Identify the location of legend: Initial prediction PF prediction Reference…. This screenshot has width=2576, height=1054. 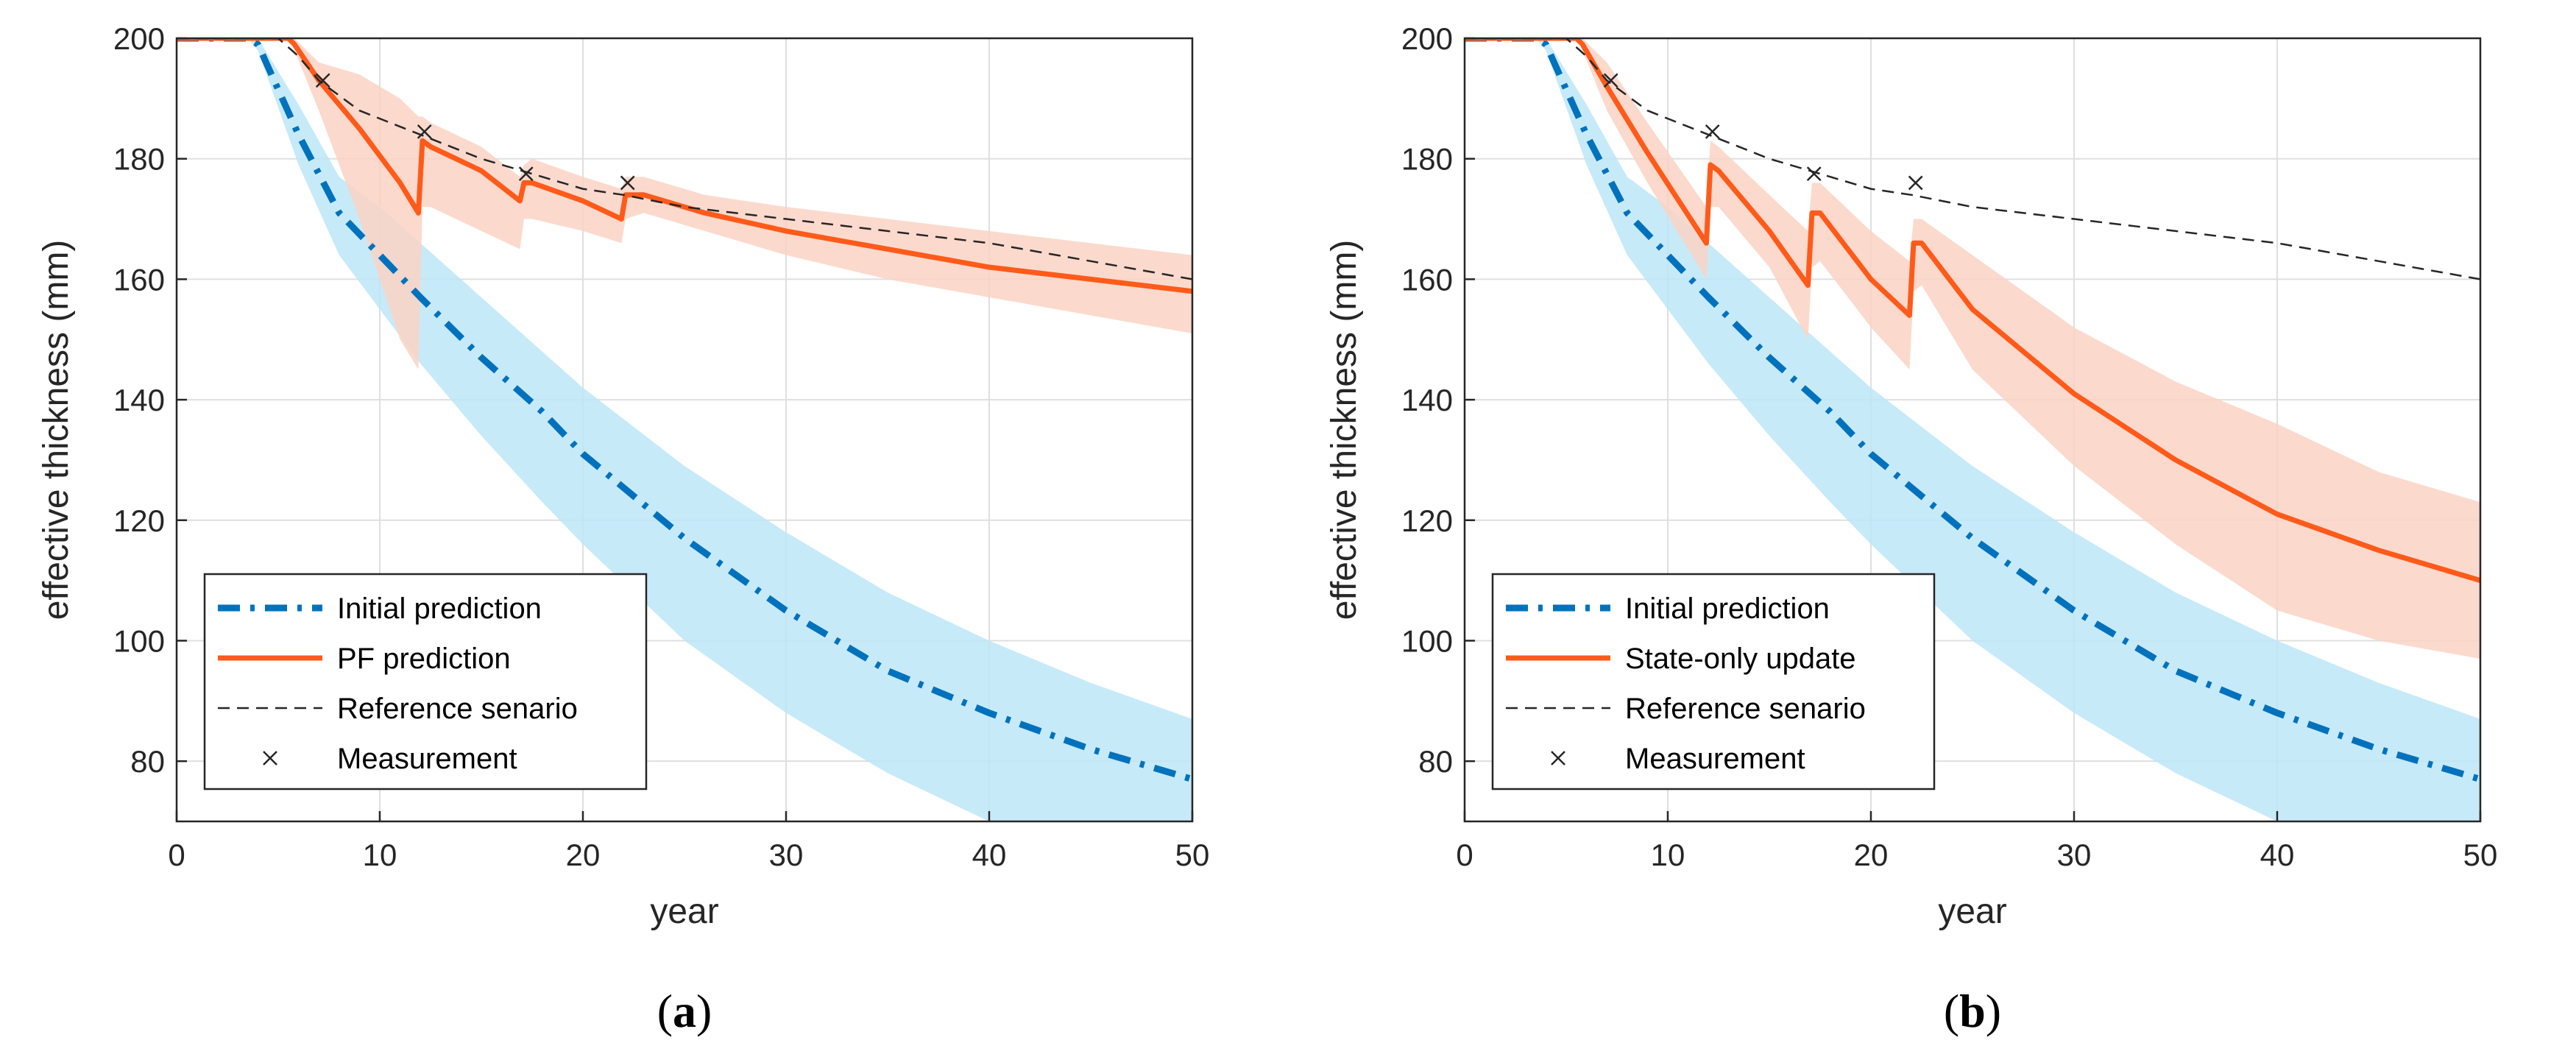
(425, 681).